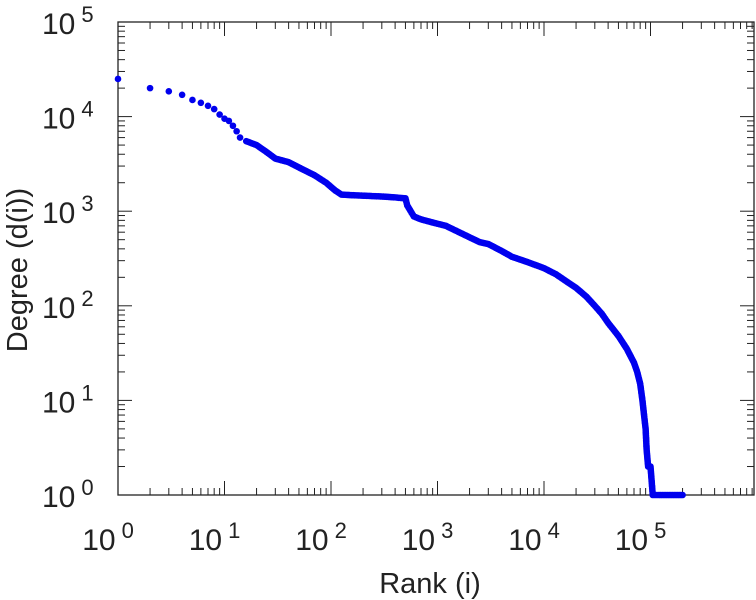  What do you see at coordinates (108, 537) in the screenshot?
I see `x-tick-label: 10 0` at bounding box center [108, 537].